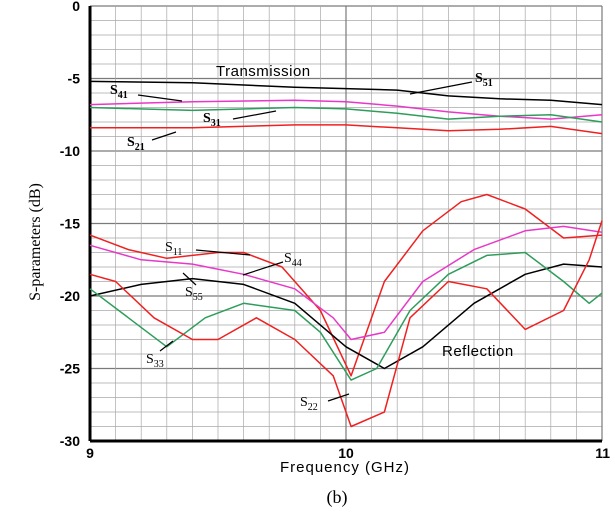 The width and height of the screenshot is (615, 514). Describe the element at coordinates (478, 351) in the screenshot. I see `reflection-annotation: Reflection` at that location.